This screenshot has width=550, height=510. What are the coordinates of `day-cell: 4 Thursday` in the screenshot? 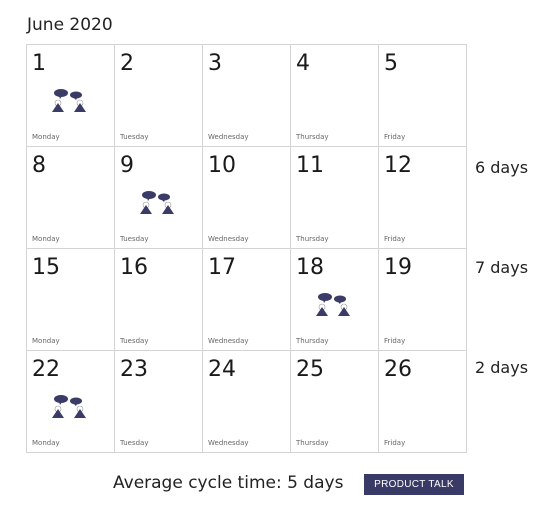 It's located at (335, 96).